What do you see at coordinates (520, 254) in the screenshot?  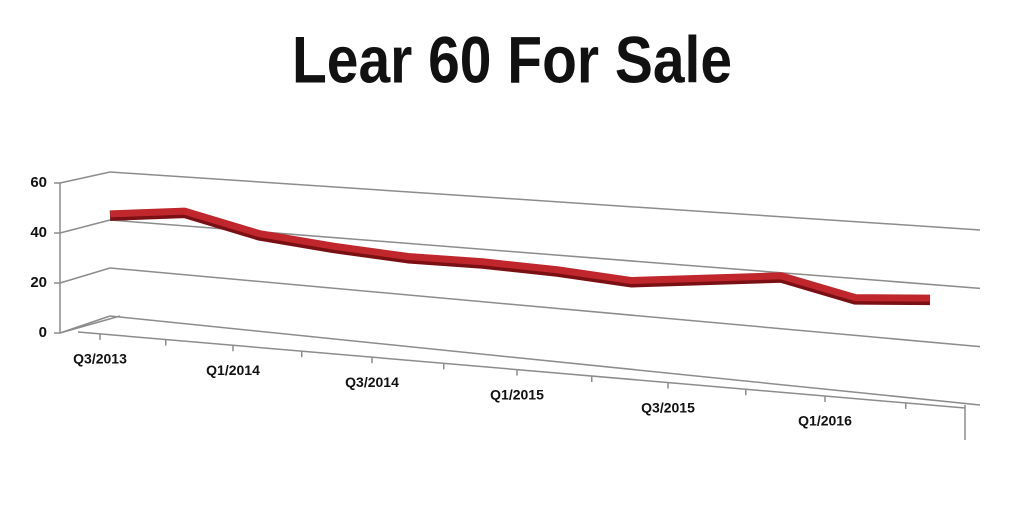 I see `line` at bounding box center [520, 254].